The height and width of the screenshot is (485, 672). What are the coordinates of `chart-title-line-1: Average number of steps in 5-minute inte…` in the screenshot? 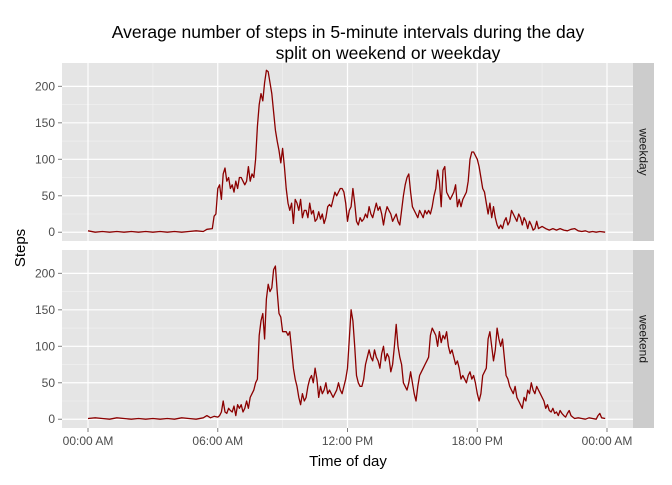 It's located at (348, 32).